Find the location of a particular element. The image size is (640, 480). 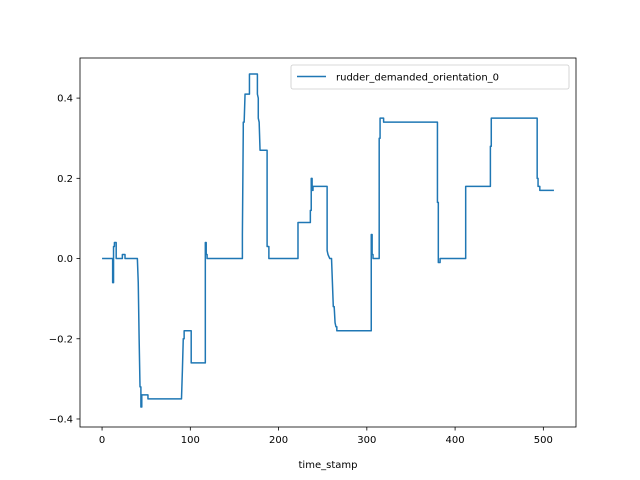

legend-box is located at coordinates (430, 77).